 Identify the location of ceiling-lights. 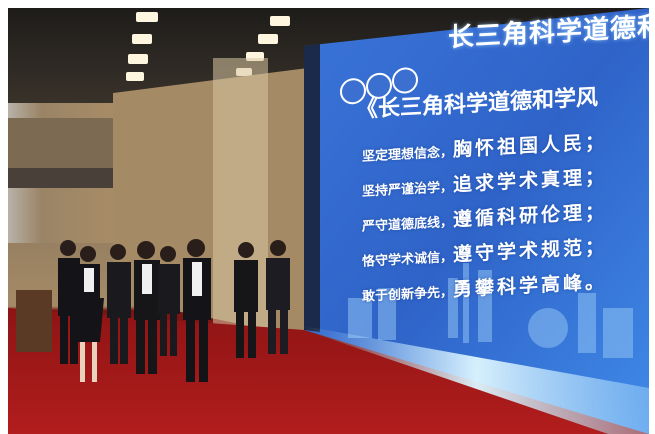
(208, 46).